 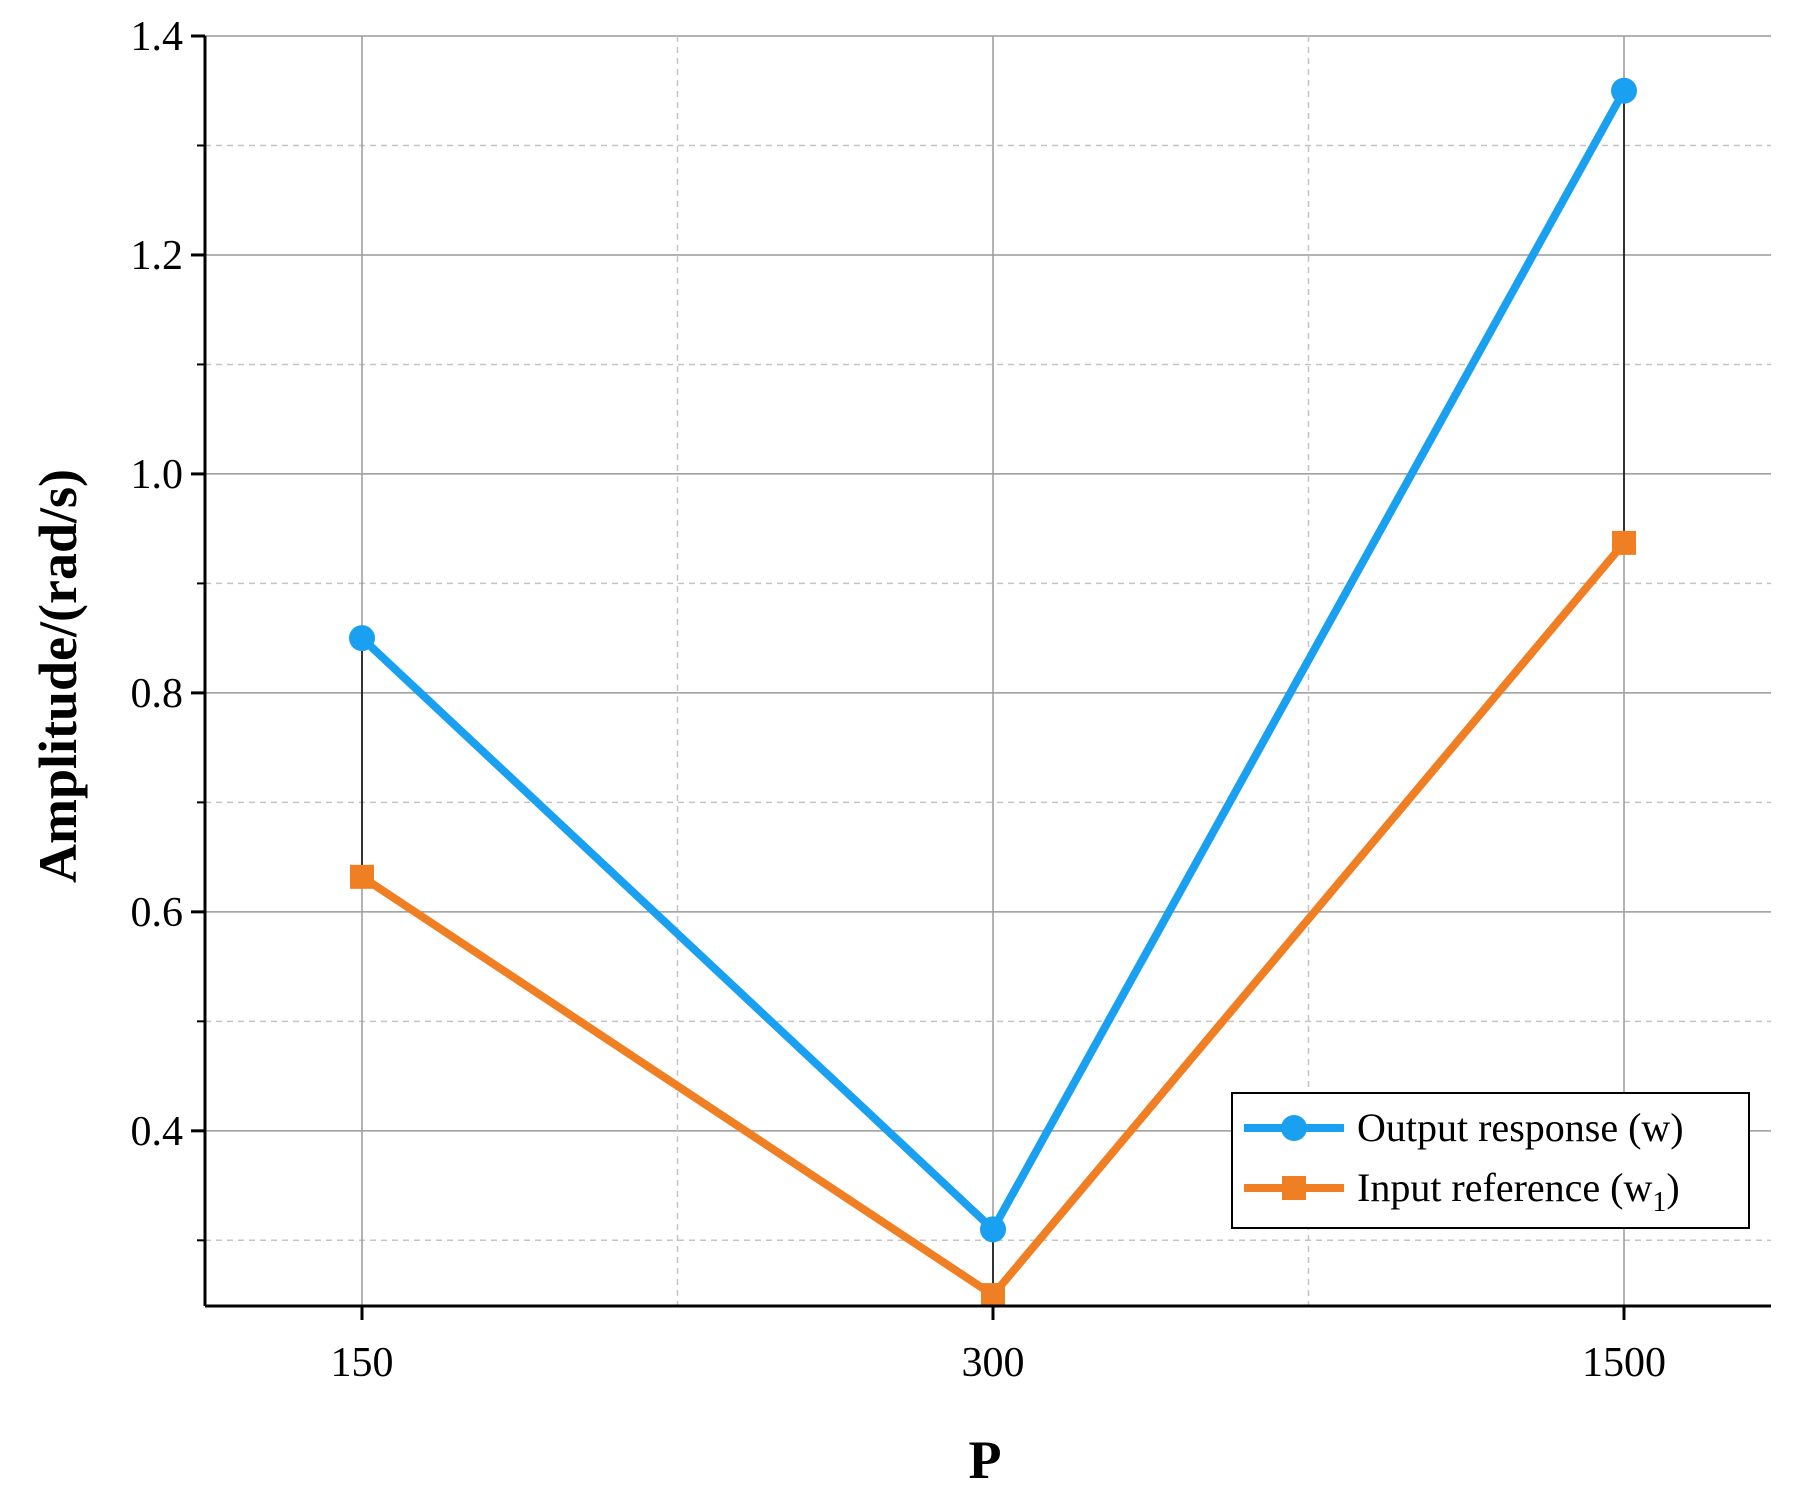 I want to click on y-tick-label: 1.0, so click(x=157, y=475).